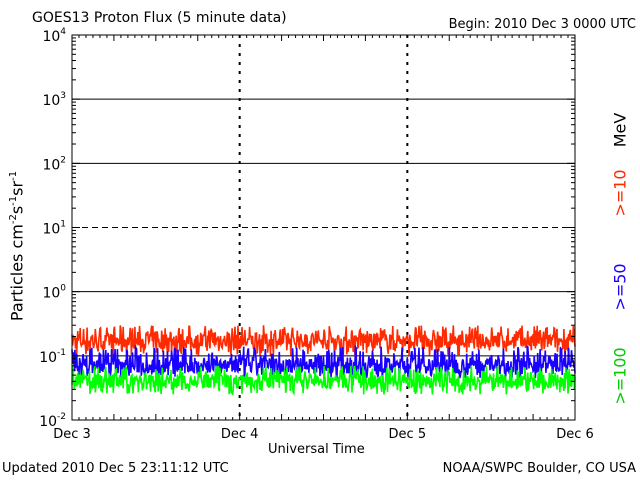 Image resolution: width=640 pixels, height=480 pixels. I want to click on y-tick-label: 10⁻¹, so click(52, 357).